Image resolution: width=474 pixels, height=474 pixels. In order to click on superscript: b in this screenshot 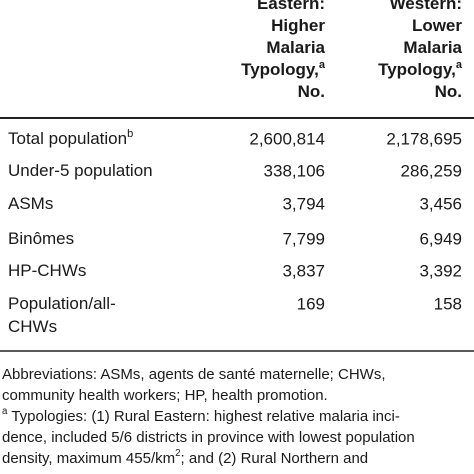, I will do `click(130, 134)`.